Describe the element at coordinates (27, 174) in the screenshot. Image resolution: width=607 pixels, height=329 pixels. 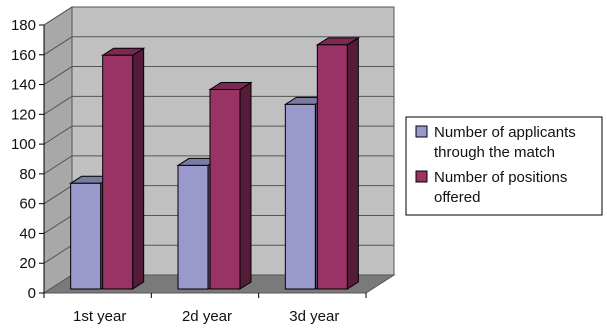
I see `y-tick-label: 80` at that location.